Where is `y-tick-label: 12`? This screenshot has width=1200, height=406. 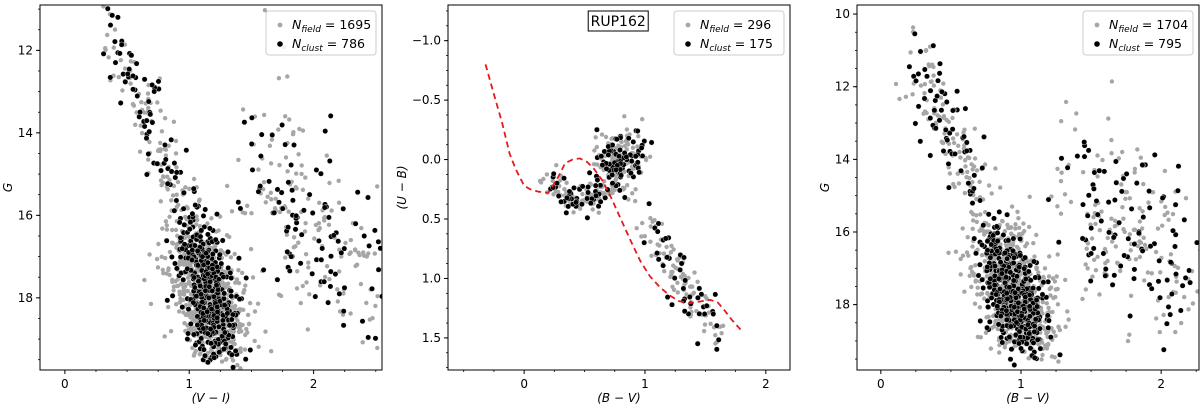 y-tick-label: 12 is located at coordinates (842, 87).